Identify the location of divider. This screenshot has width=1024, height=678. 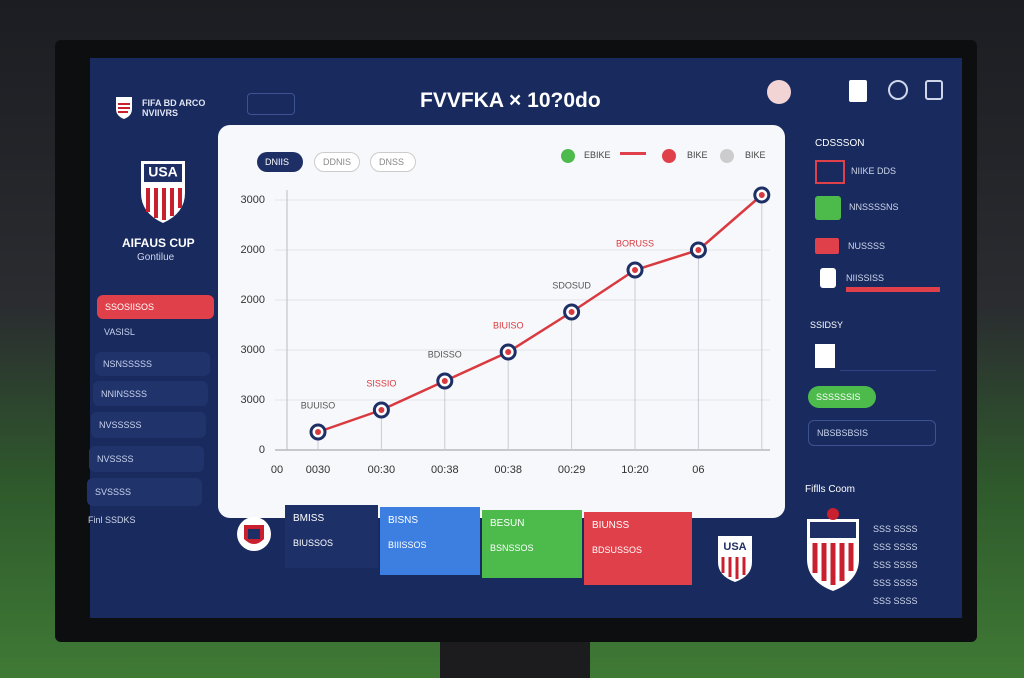
(888, 356).